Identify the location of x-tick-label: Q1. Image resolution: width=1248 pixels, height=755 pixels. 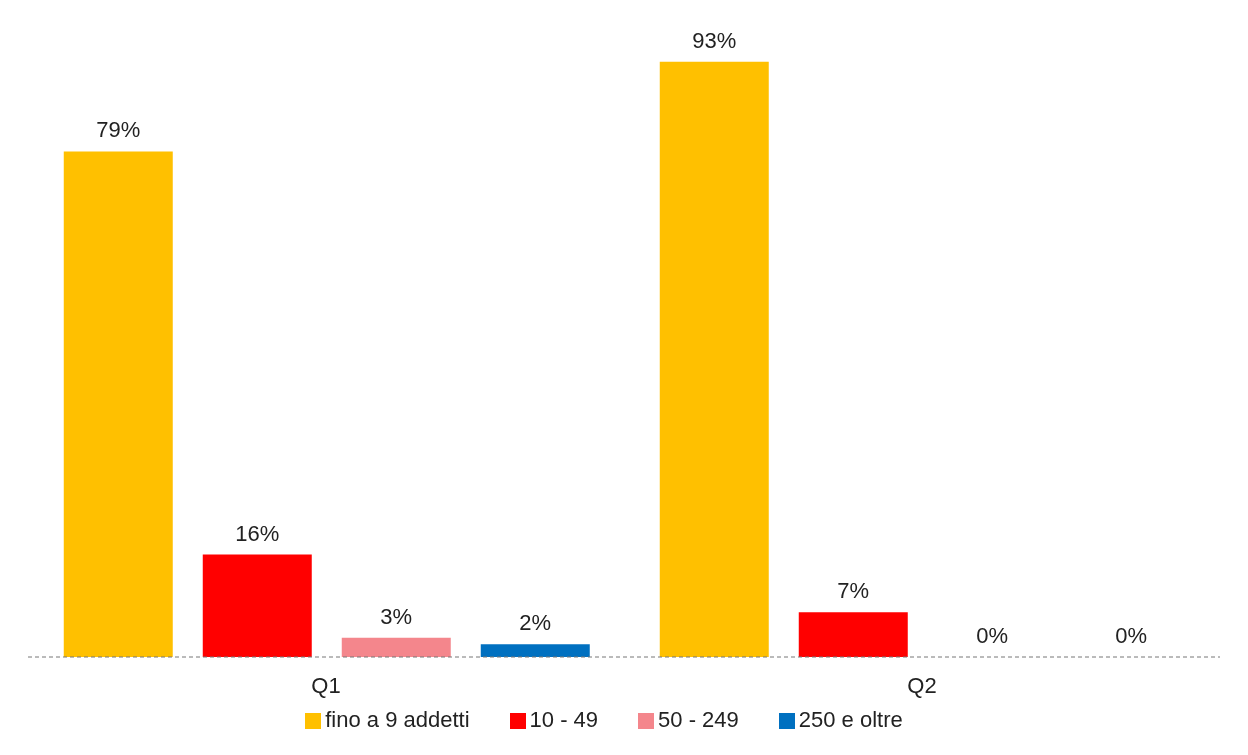
(326, 685).